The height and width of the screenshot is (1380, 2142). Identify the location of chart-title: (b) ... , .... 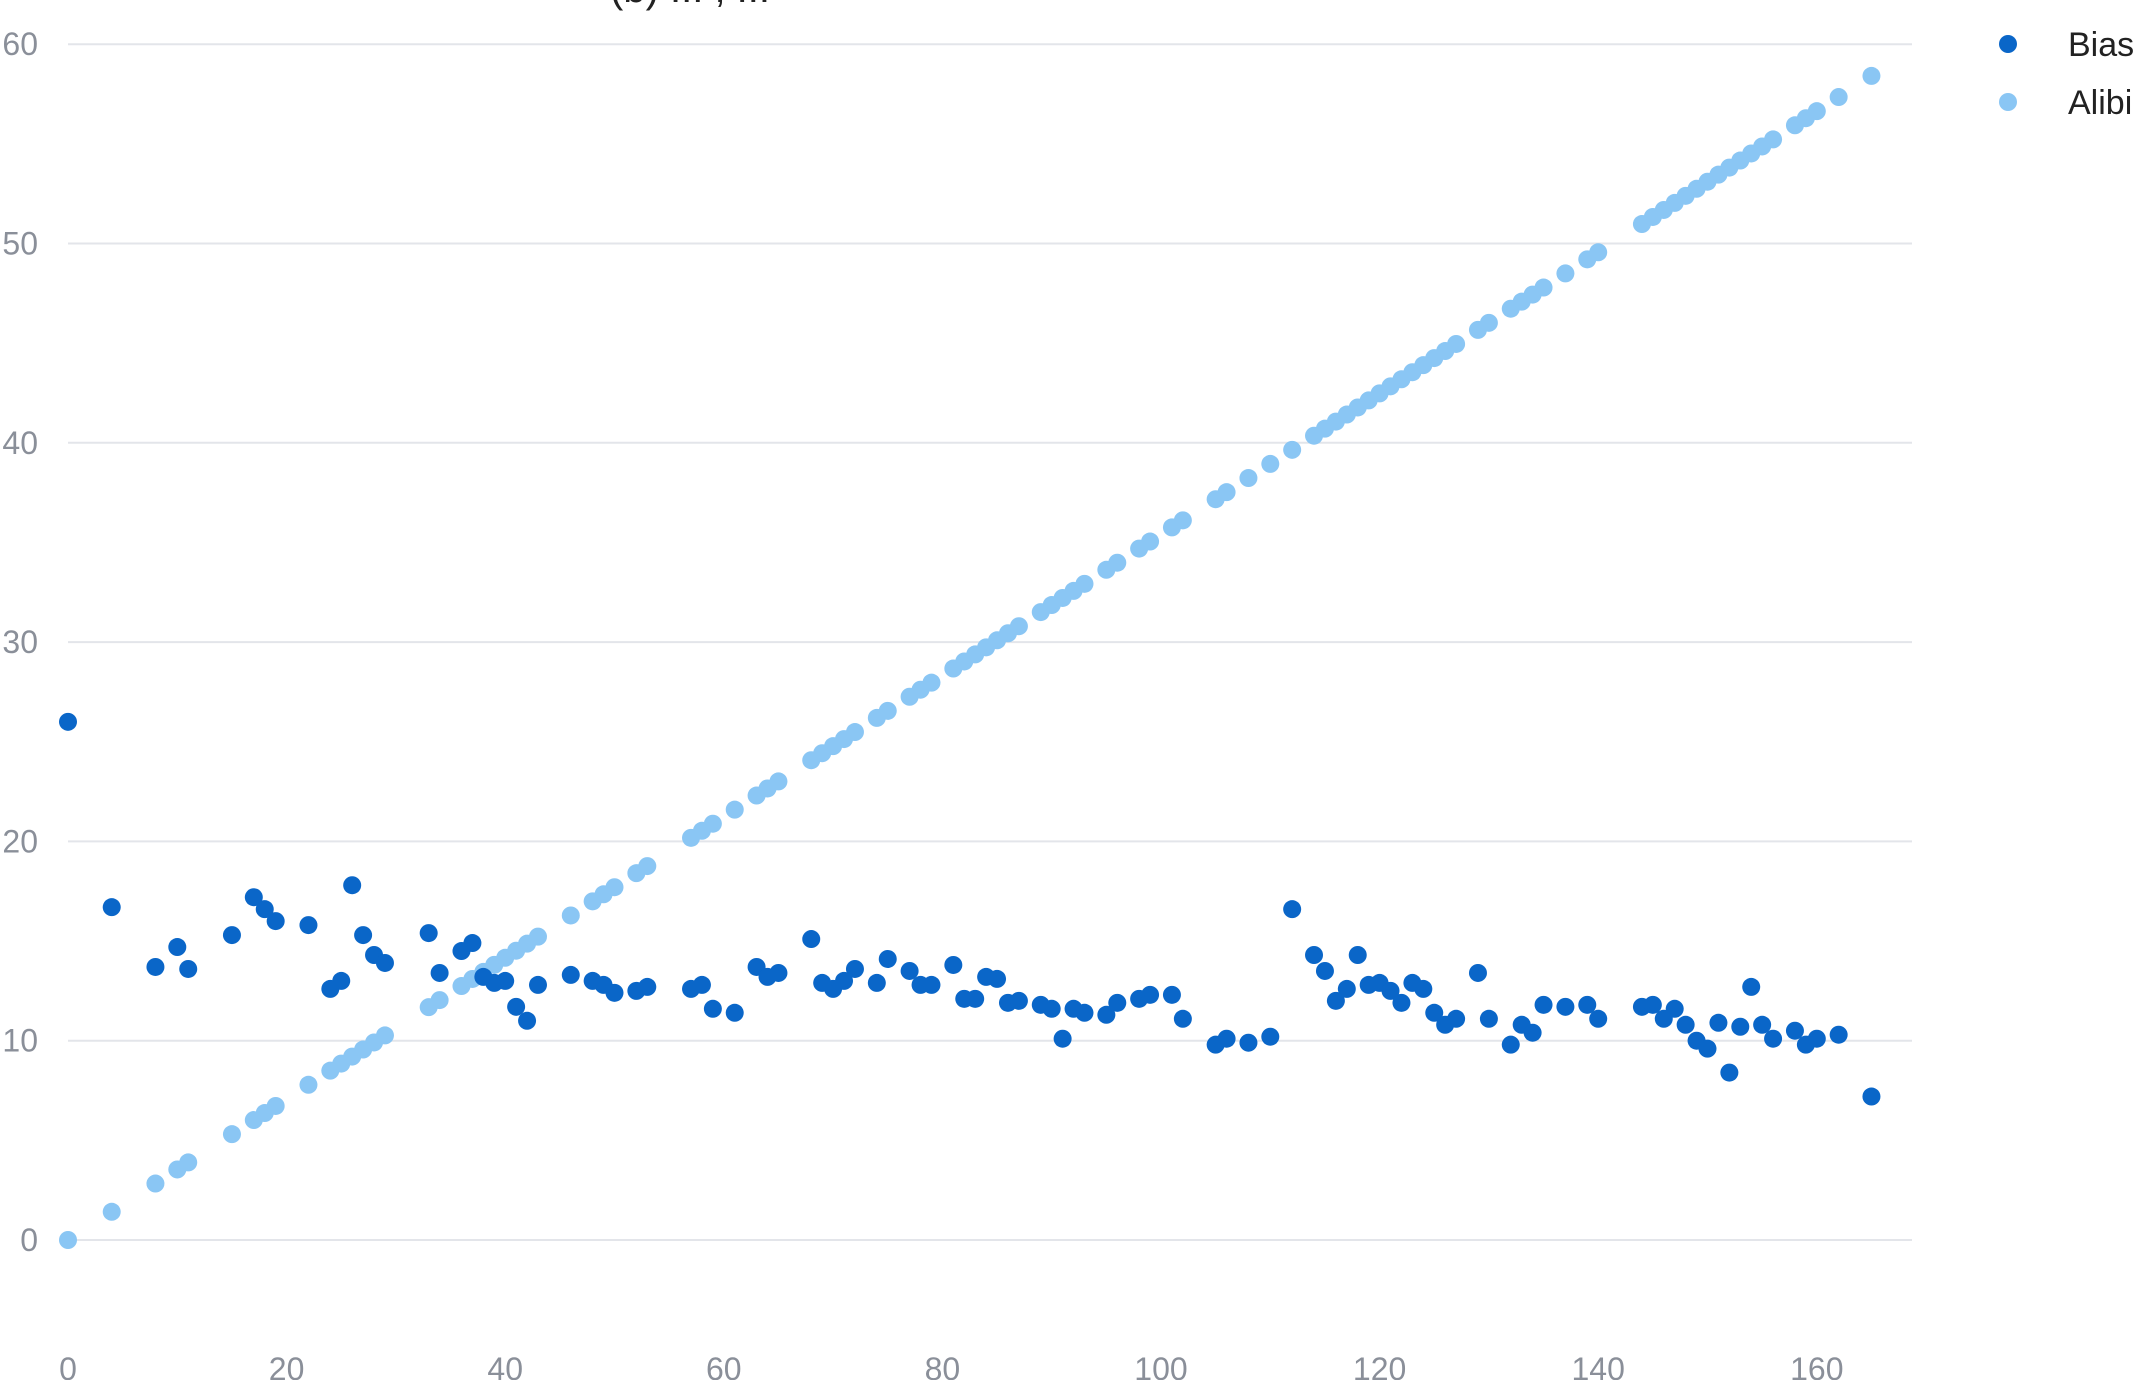
(690, 5).